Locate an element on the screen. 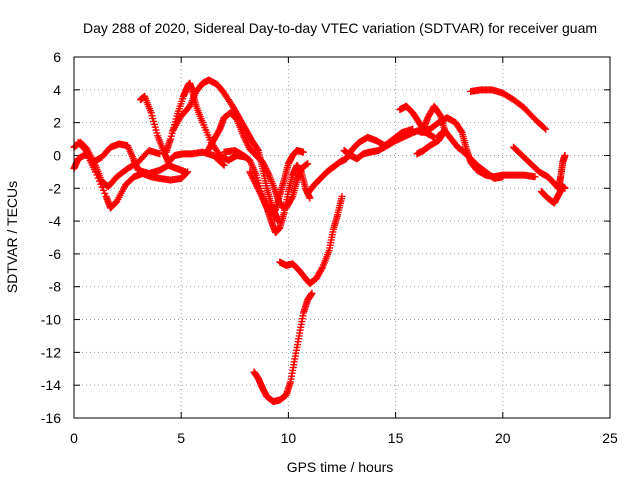 The height and width of the screenshot is (480, 640). x-tick-label: 10 is located at coordinates (289, 438).